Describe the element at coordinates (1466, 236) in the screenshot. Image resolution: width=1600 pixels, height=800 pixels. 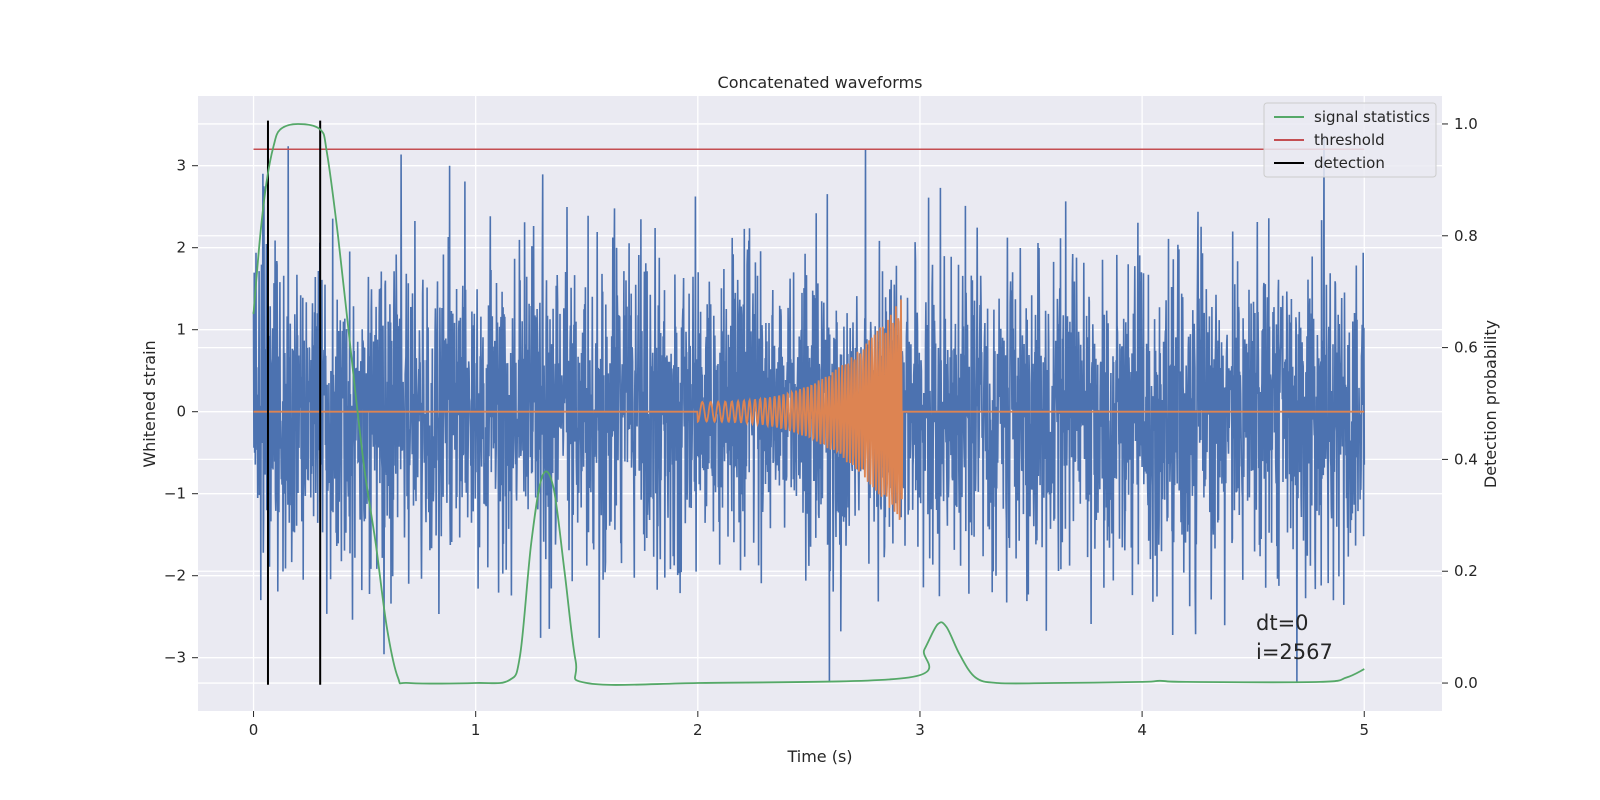
I see `y-right-tick-label: 0.8` at that location.